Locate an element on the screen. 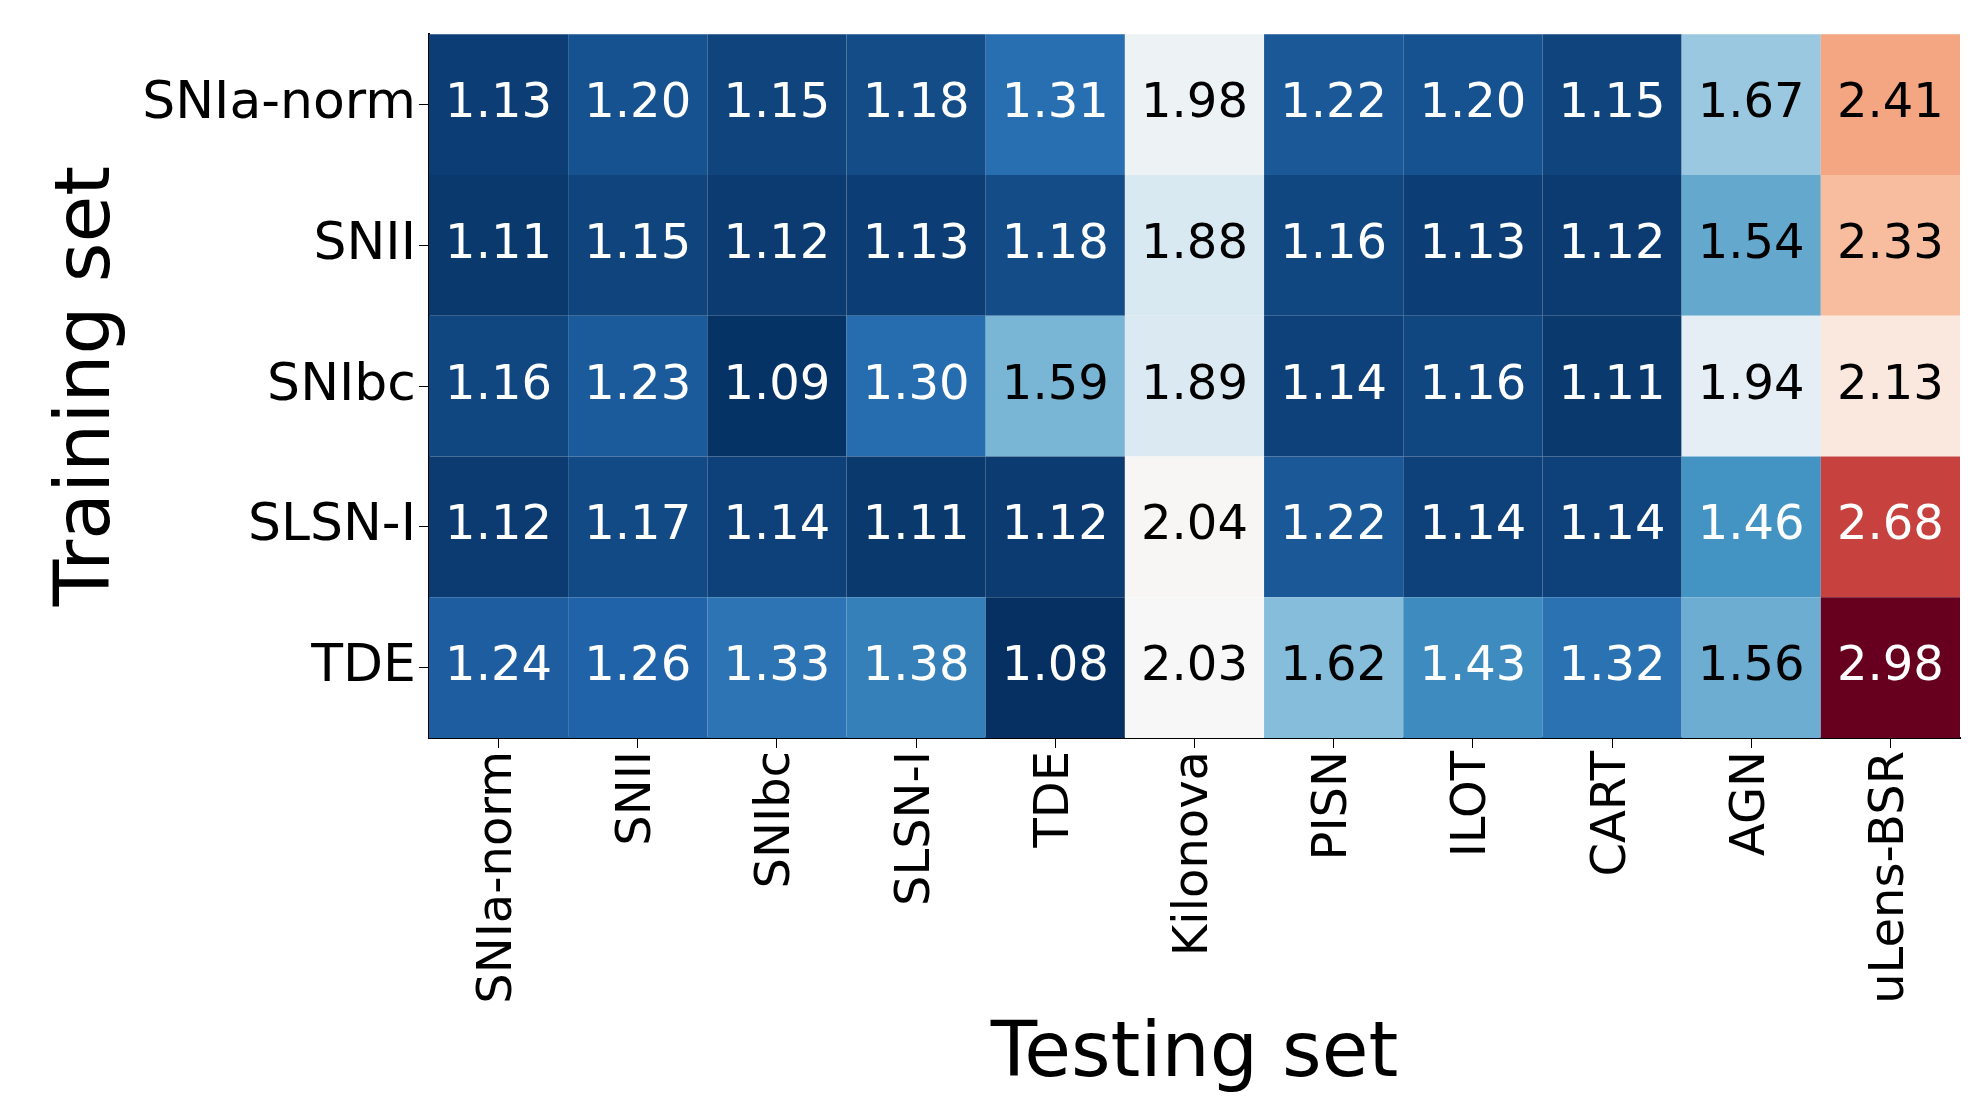 The width and height of the screenshot is (1968, 1111). y-tick-label: SLSN-I is located at coordinates (331, 522).